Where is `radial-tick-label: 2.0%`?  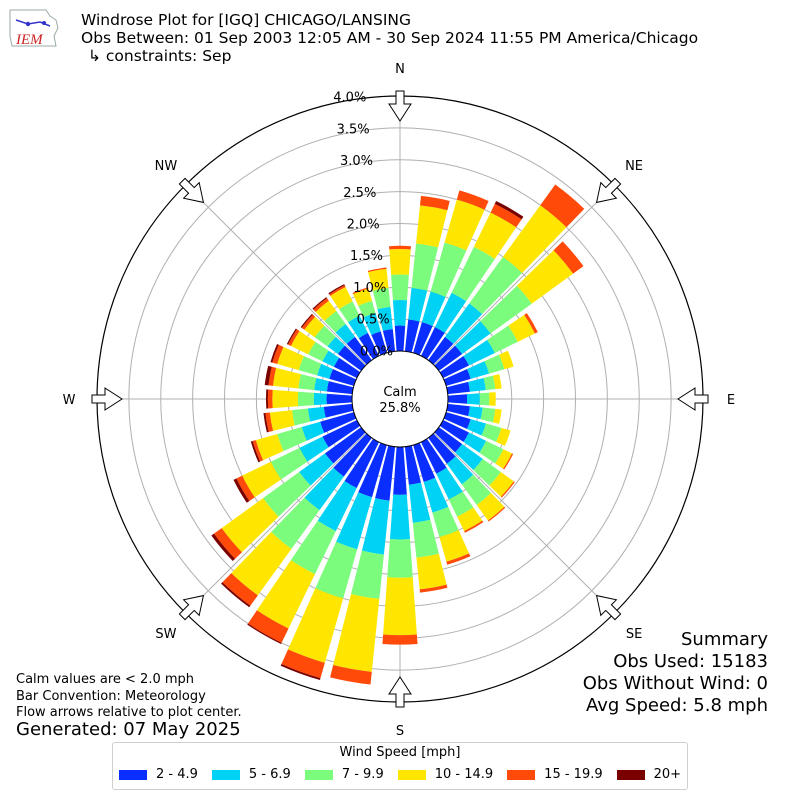
radial-tick-label: 2.0% is located at coordinates (363, 224).